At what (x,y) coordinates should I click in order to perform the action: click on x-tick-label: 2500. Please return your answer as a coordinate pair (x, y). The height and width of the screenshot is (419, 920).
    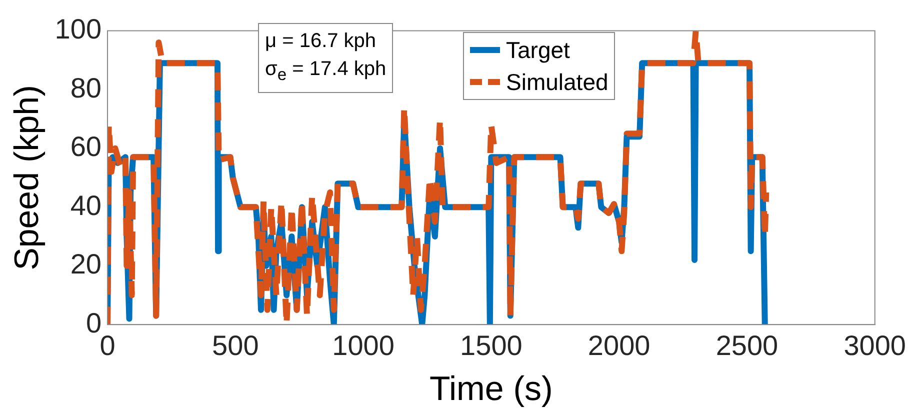
    Looking at the image, I should click on (747, 346).